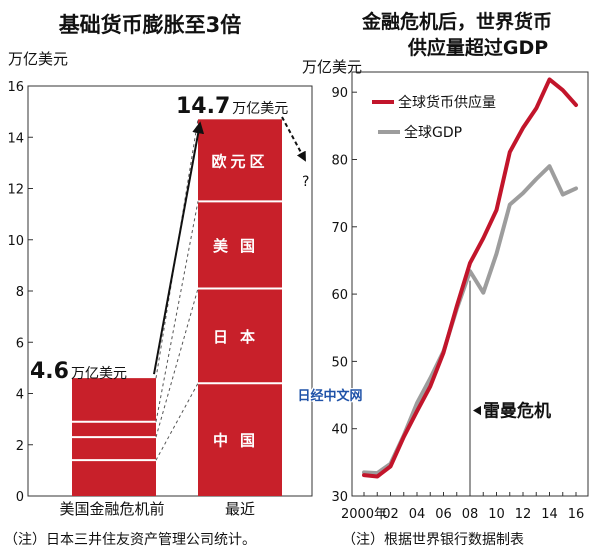 Image resolution: width=600 pixels, height=552 pixels. What do you see at coordinates (49, 371) in the screenshot?
I see `bar-value-number-pre-crisis: 4.6` at bounding box center [49, 371].